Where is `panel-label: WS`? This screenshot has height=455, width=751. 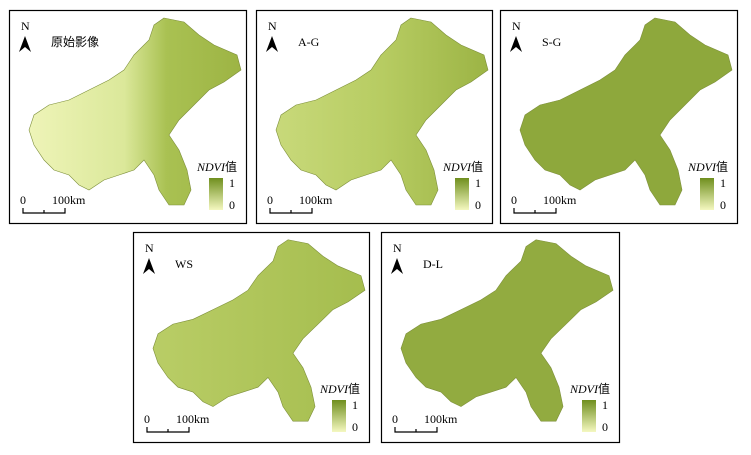 panel-label: WS is located at coordinates (184, 264).